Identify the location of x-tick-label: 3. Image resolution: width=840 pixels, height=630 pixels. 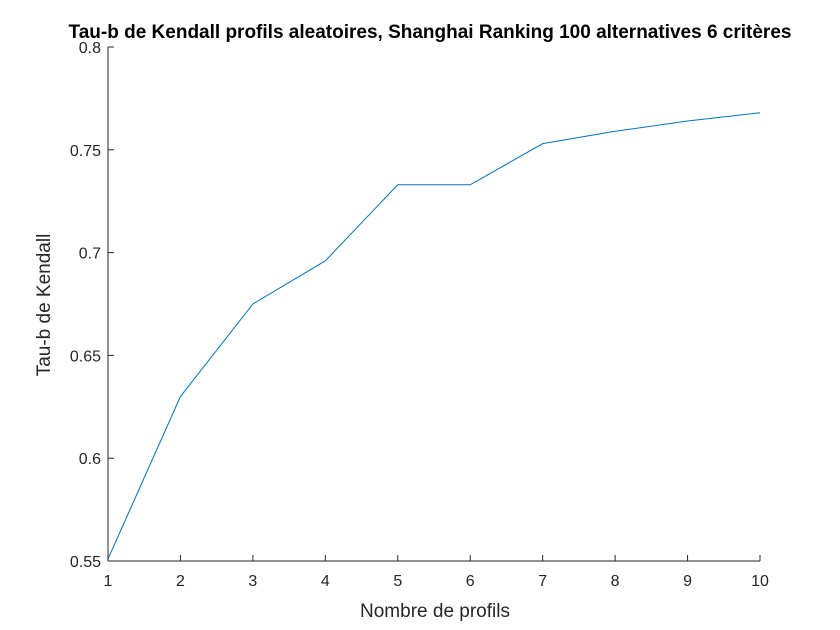
(252, 581).